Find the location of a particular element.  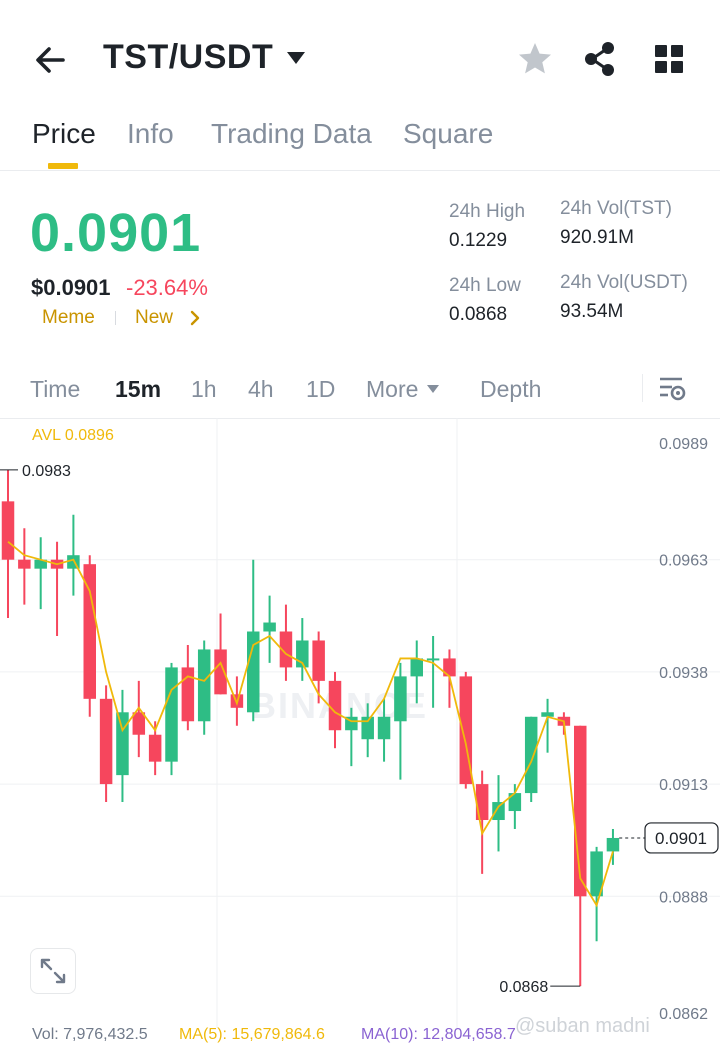

y-tick-label: 0.0913 is located at coordinates (683, 785).